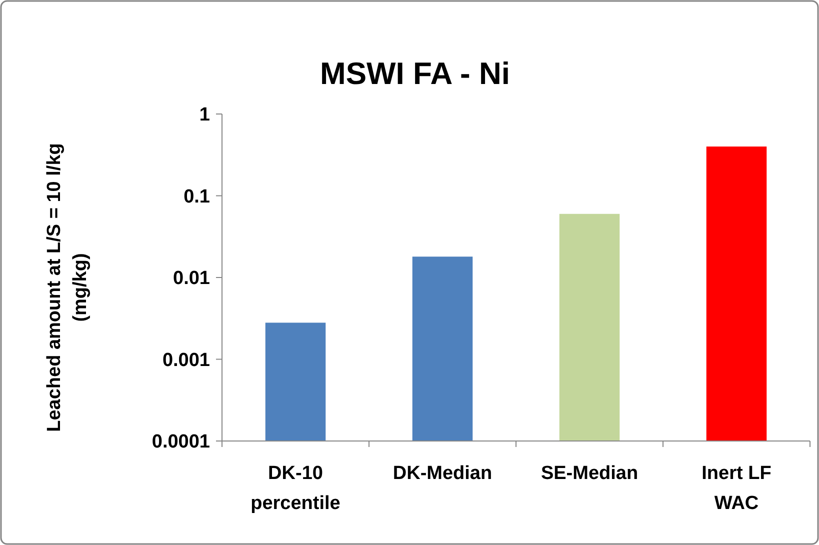 This screenshot has height=545, width=819. What do you see at coordinates (589, 473) in the screenshot?
I see `x-tick-label: SE-Median` at bounding box center [589, 473].